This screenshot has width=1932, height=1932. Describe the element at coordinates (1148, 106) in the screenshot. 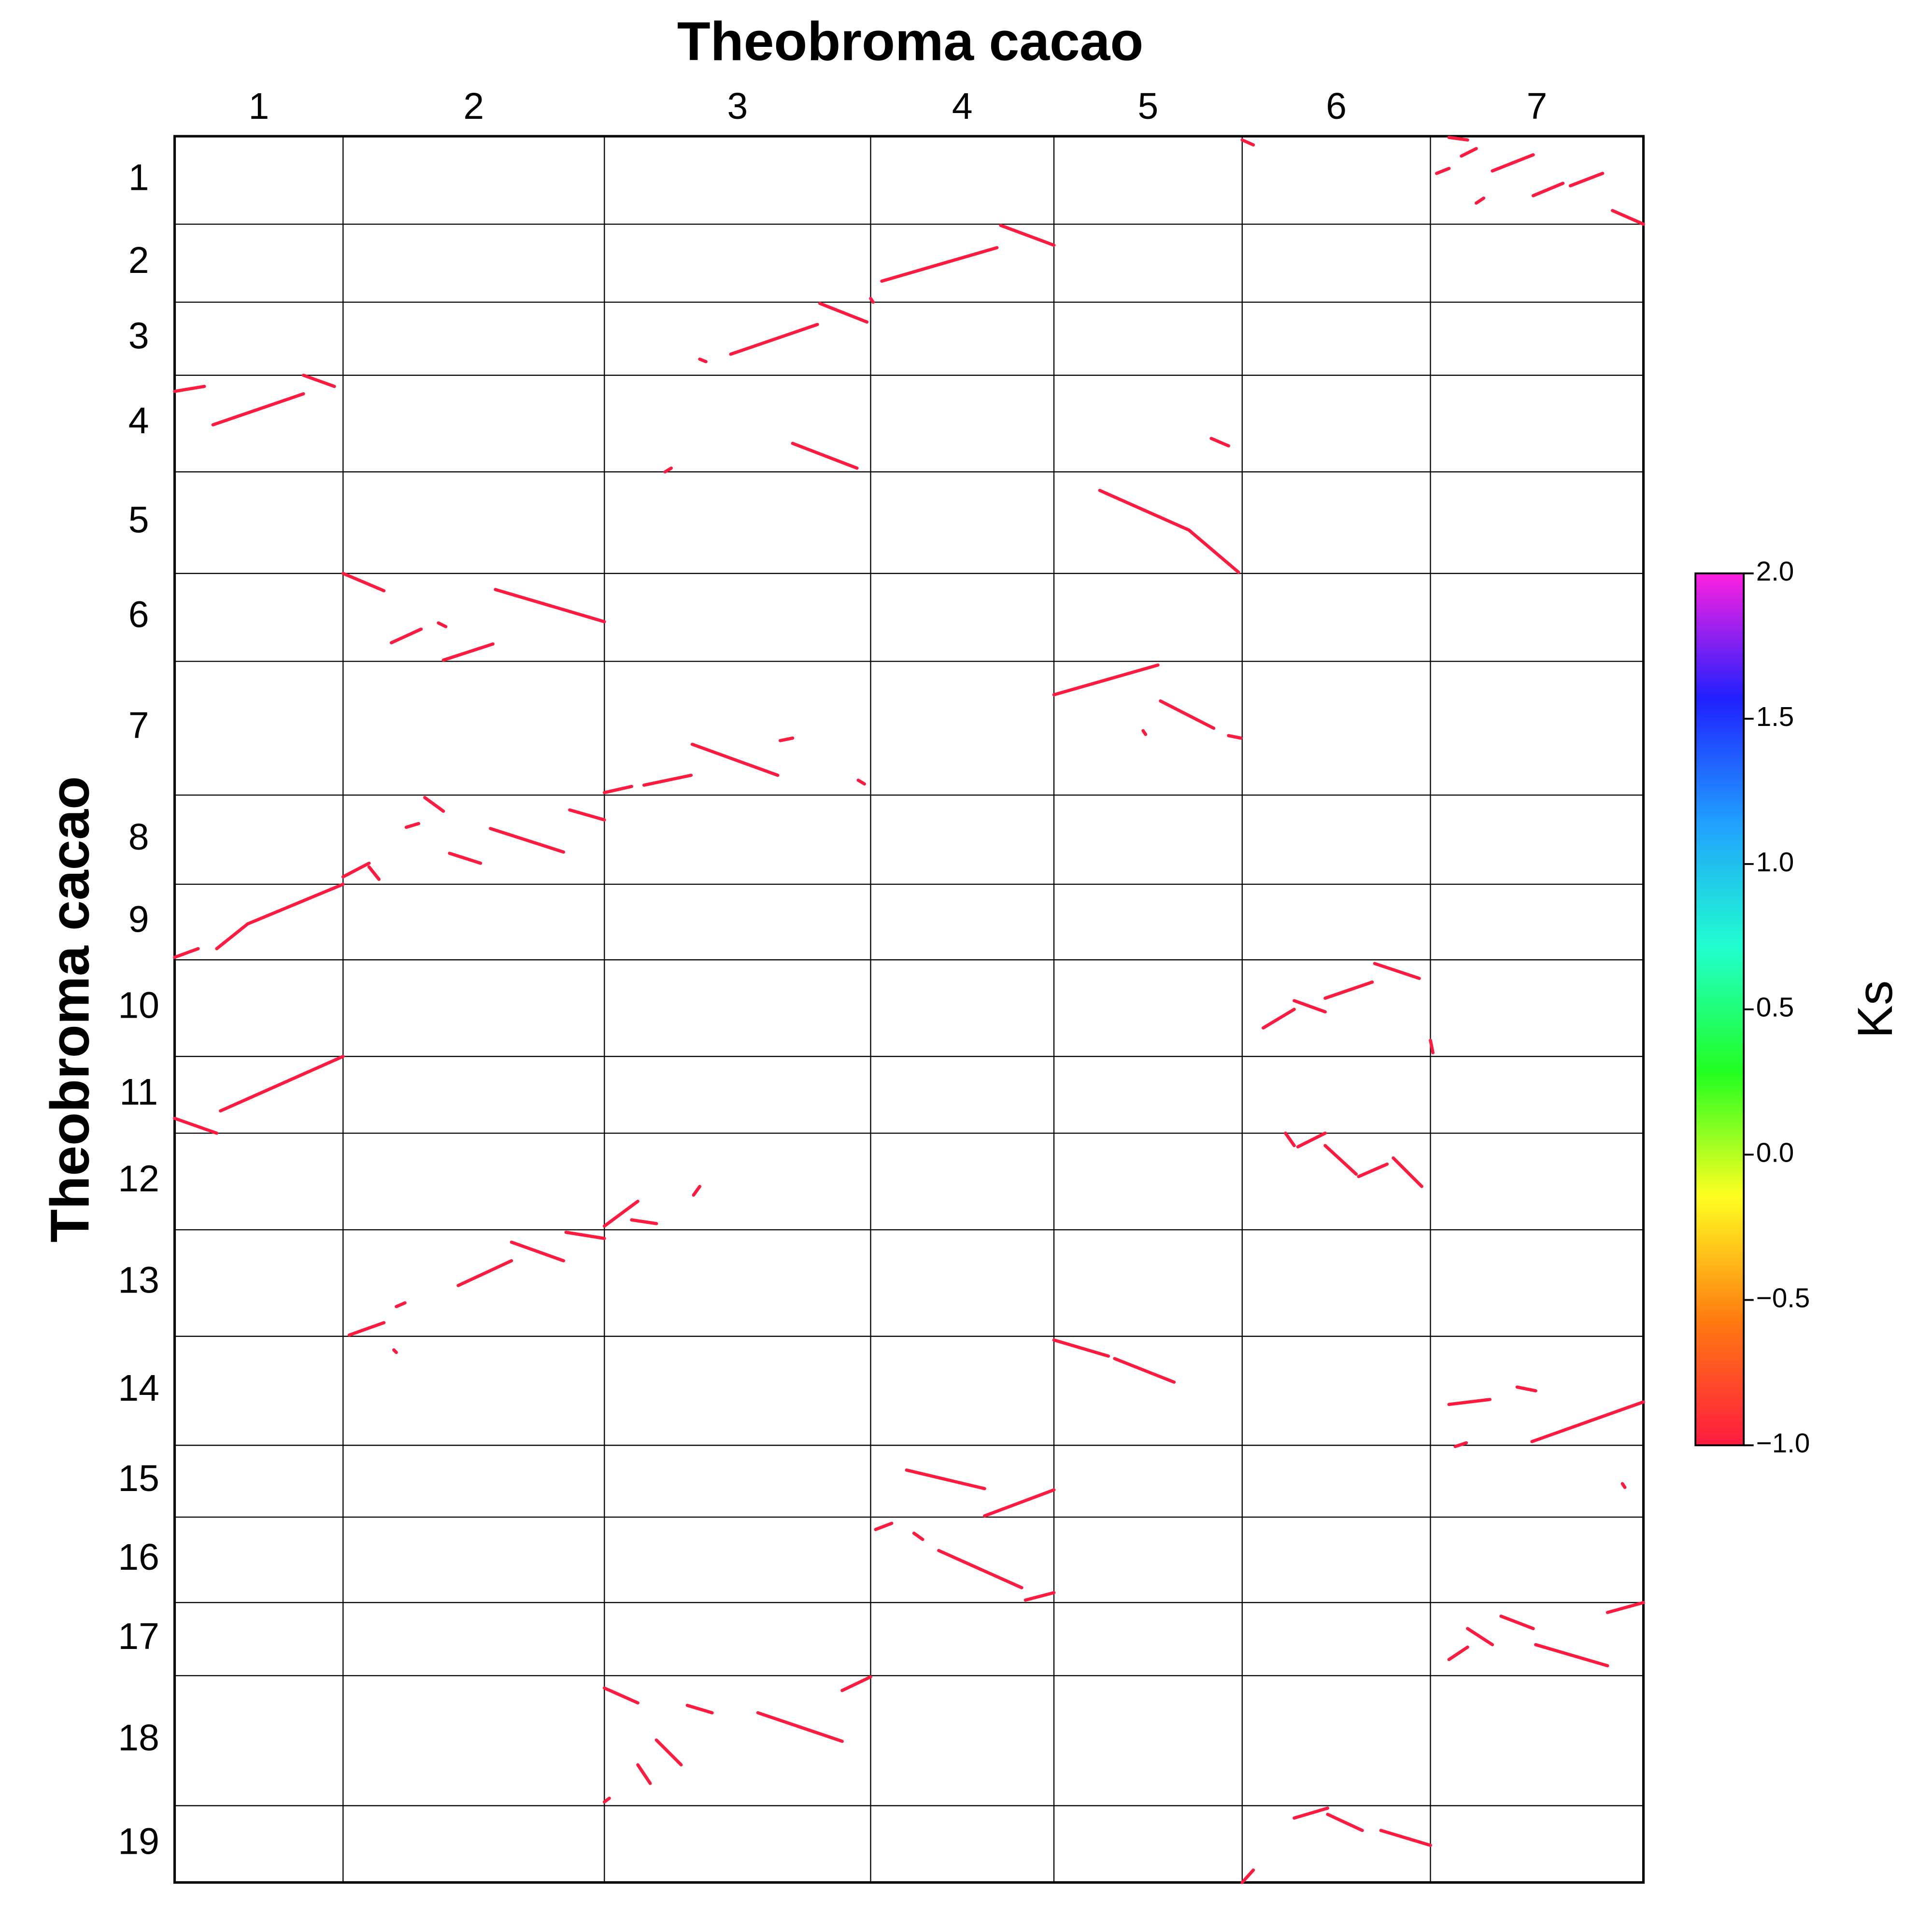

I see `x-chrom-label: 5` at that location.